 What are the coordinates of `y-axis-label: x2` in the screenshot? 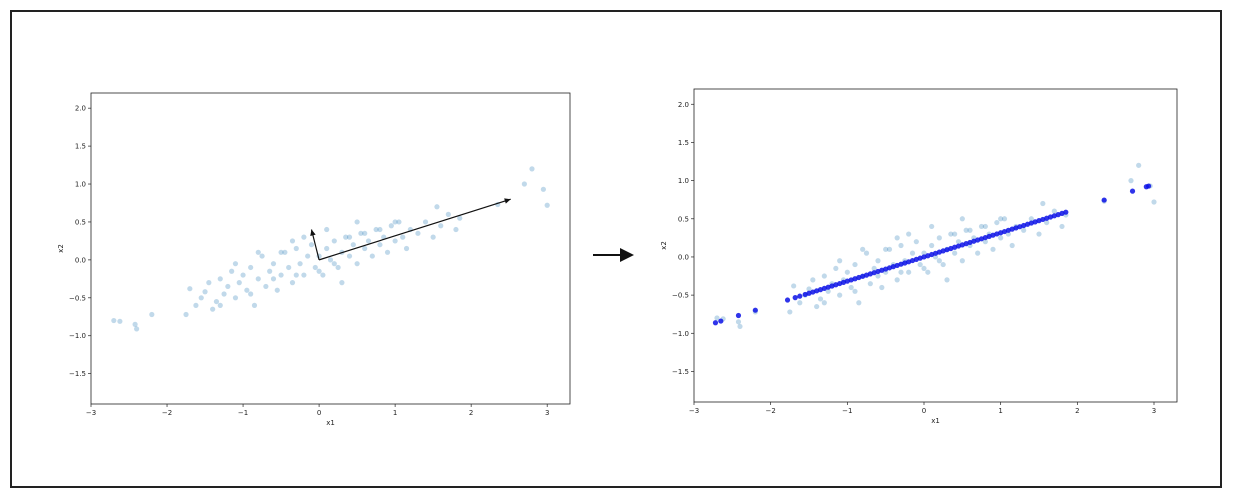 It's located at (61, 248).